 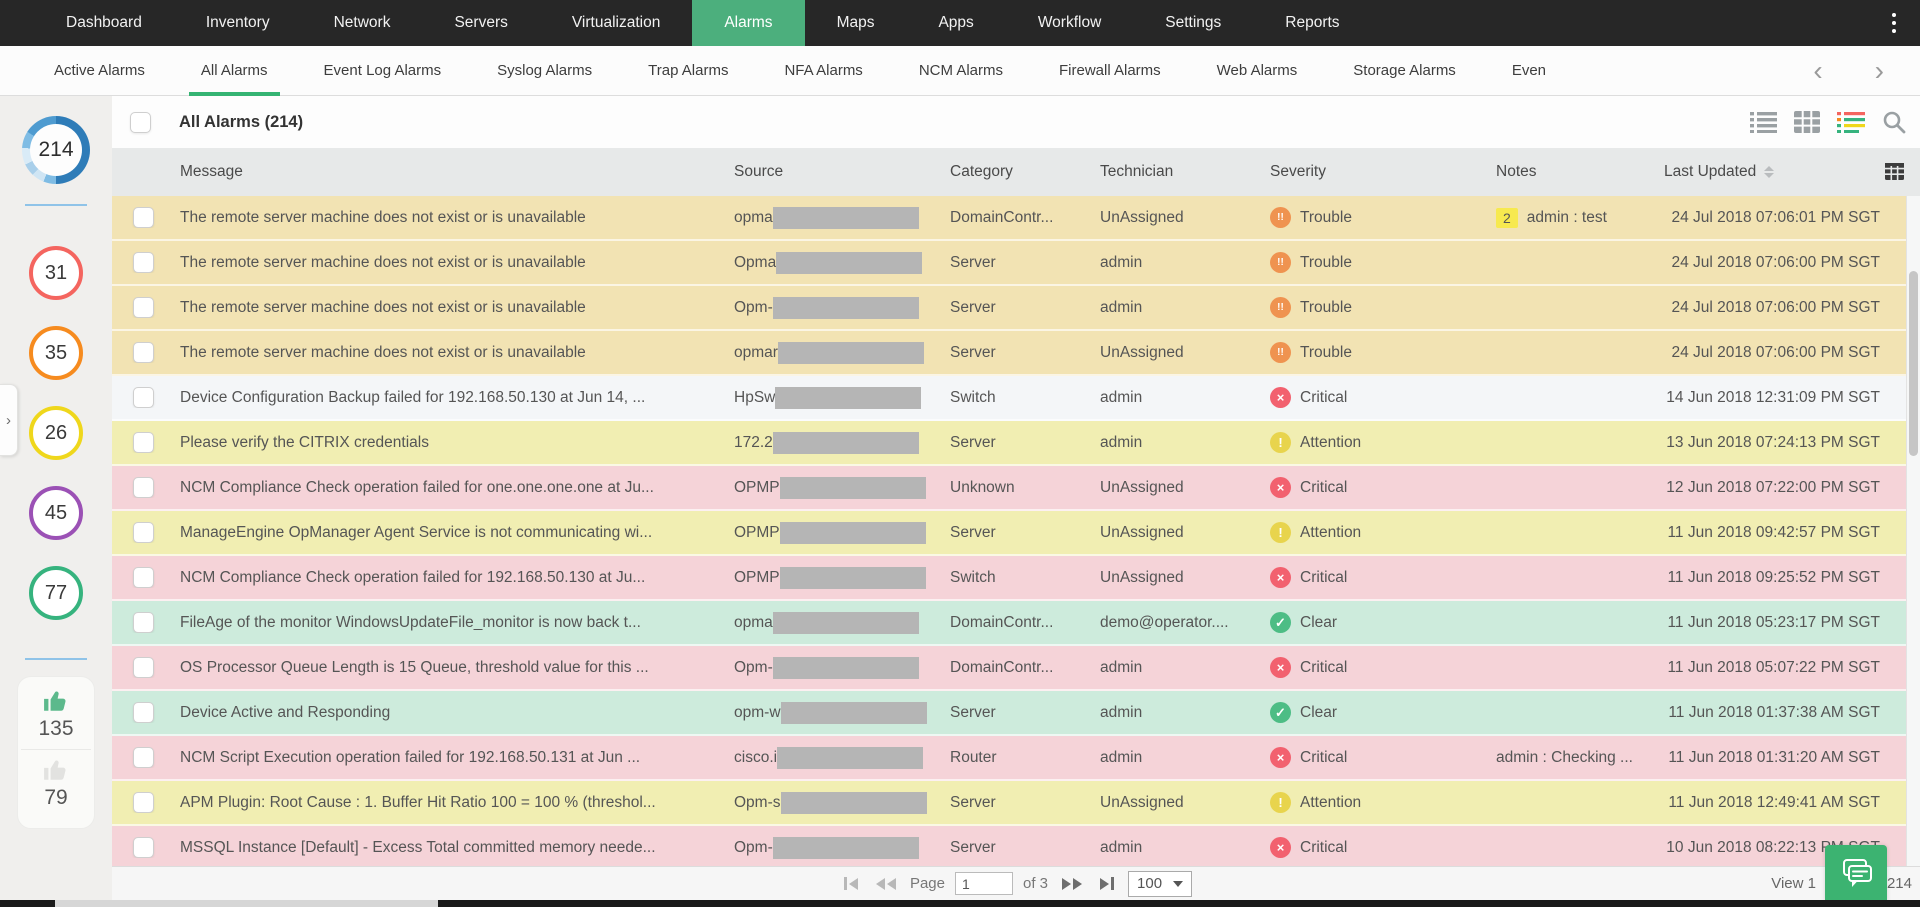 What do you see at coordinates (1072, 883) in the screenshot?
I see `next-page-button` at bounding box center [1072, 883].